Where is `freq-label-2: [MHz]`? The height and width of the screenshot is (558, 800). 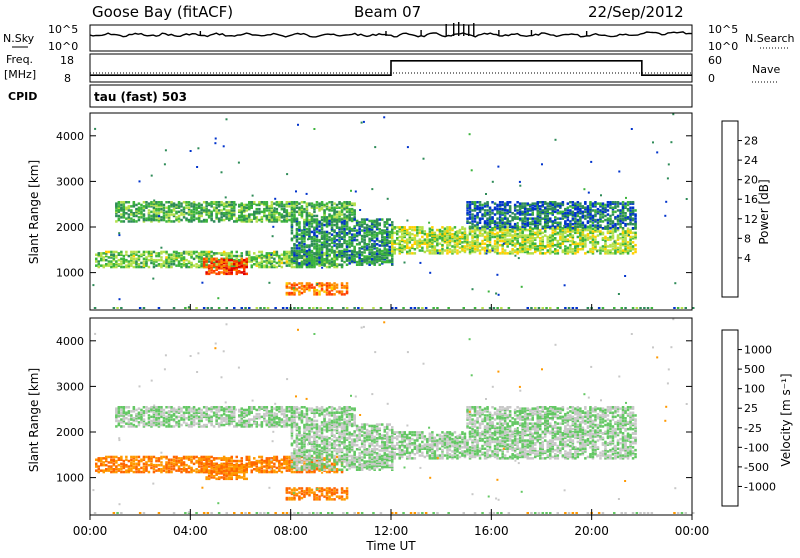
freq-label-2: [MHz] is located at coordinates (20, 74).